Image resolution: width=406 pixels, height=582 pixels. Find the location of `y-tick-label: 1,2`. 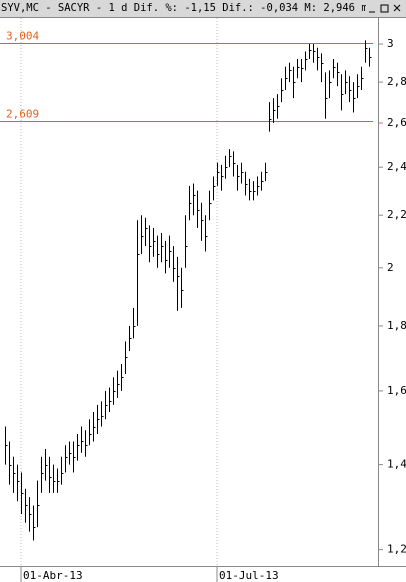

y-tick-label: 1,2 is located at coordinates (396, 549).